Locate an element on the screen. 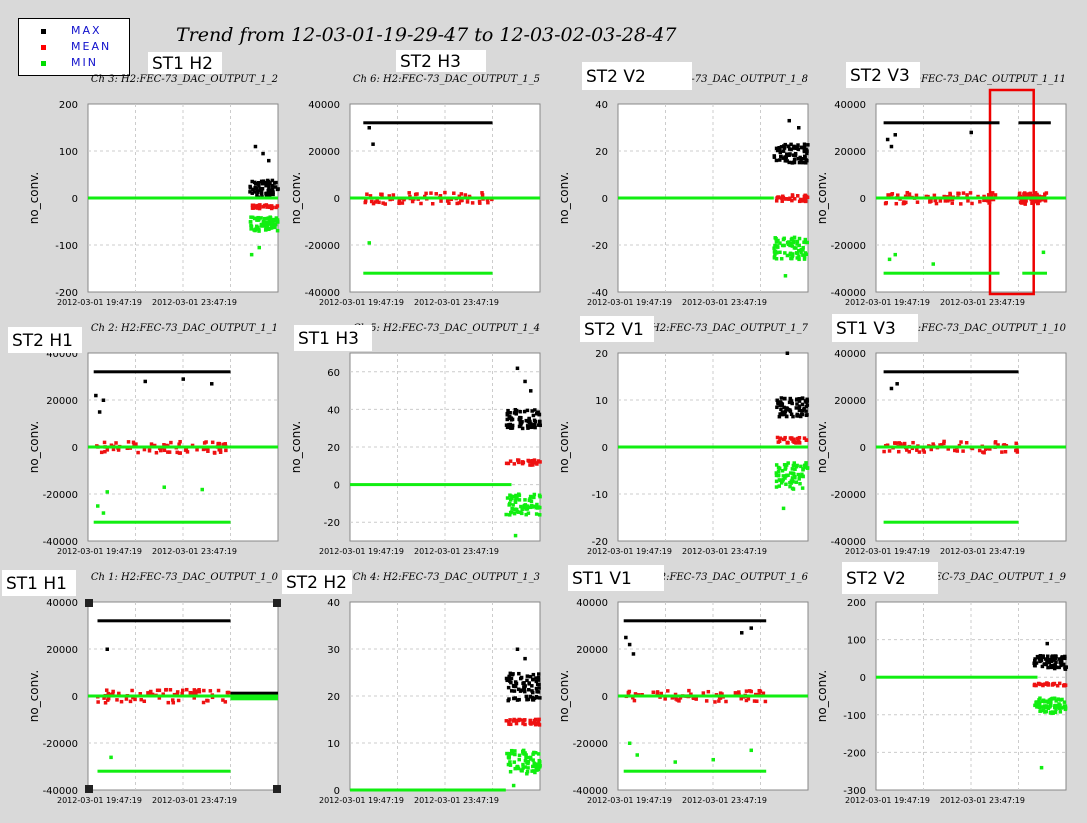  y-tick-label: -20000 is located at coordinates (60, 744).